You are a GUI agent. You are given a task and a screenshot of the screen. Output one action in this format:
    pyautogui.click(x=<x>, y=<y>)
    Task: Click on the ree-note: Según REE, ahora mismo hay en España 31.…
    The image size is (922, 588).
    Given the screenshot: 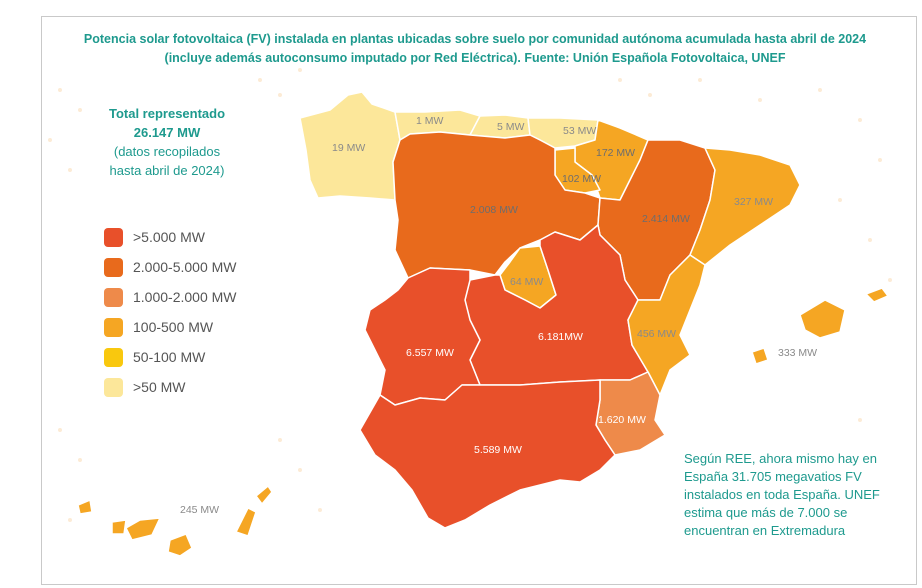 What is the action you would take?
    pyautogui.click(x=782, y=494)
    